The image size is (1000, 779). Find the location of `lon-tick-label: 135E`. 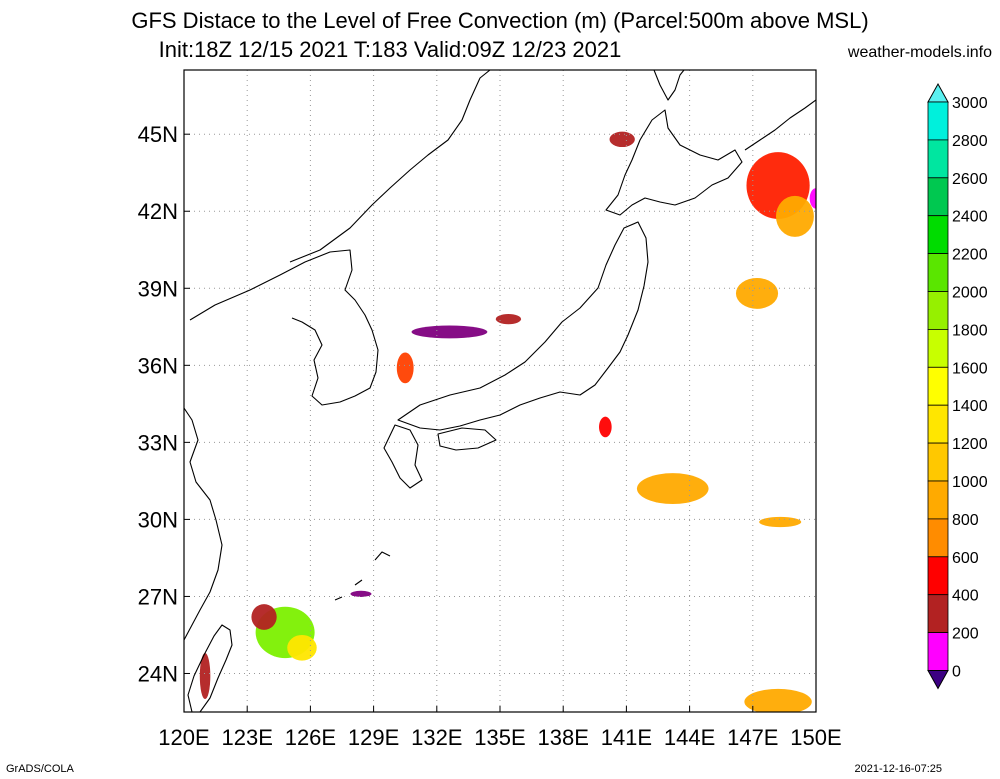

lon-tick-label: 135E is located at coordinates (499, 737).